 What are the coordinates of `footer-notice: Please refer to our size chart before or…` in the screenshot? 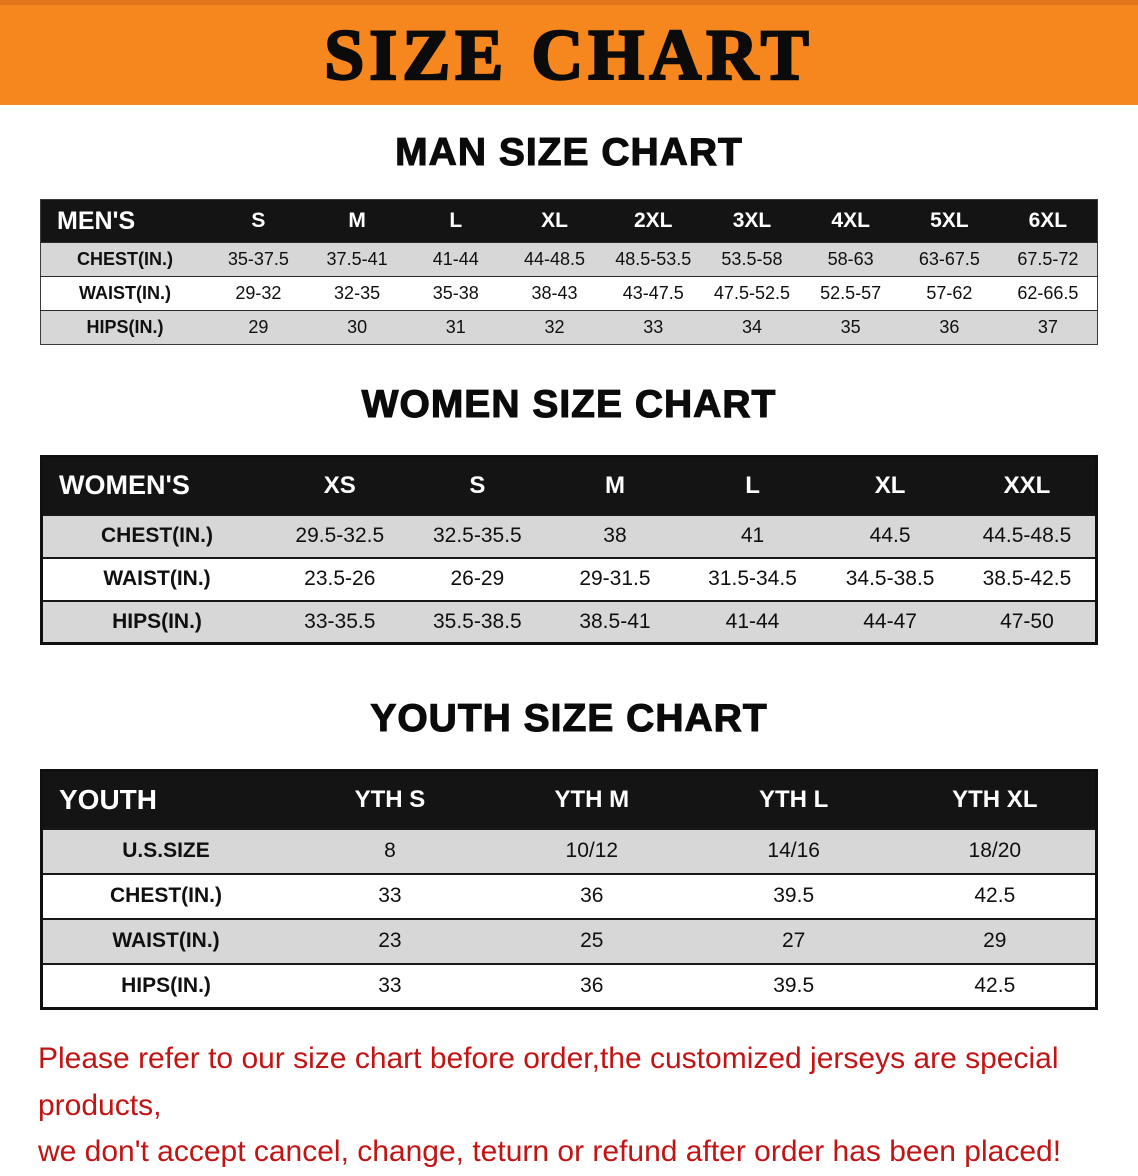 It's located at (569, 1106).